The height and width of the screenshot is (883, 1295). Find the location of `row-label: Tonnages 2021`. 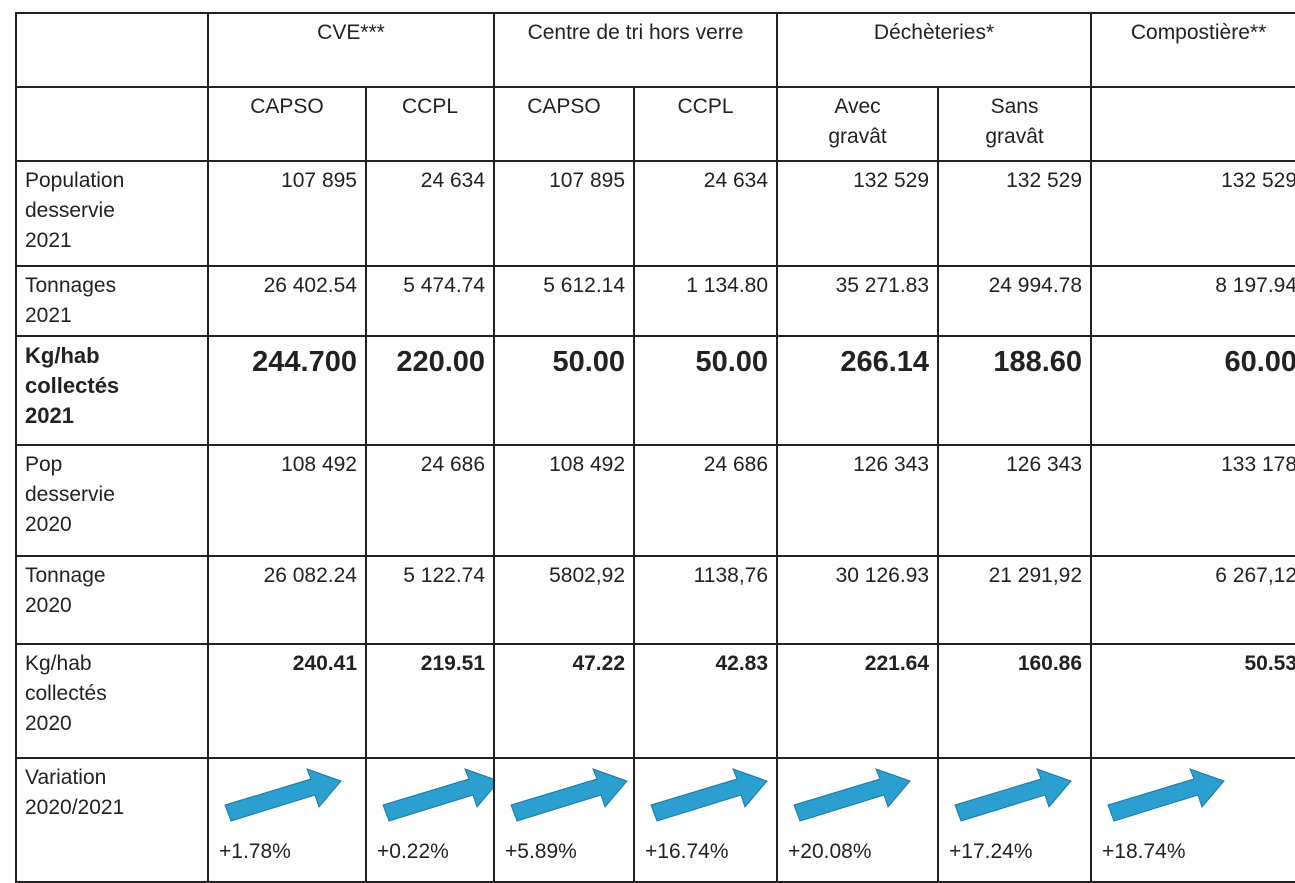

row-label: Tonnages 2021 is located at coordinates (112, 301).